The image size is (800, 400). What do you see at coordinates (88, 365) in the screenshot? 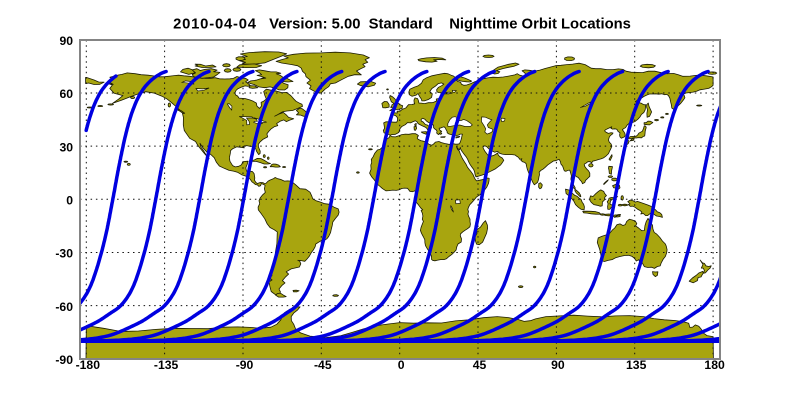
I see `svg-text: -180` at bounding box center [88, 365].